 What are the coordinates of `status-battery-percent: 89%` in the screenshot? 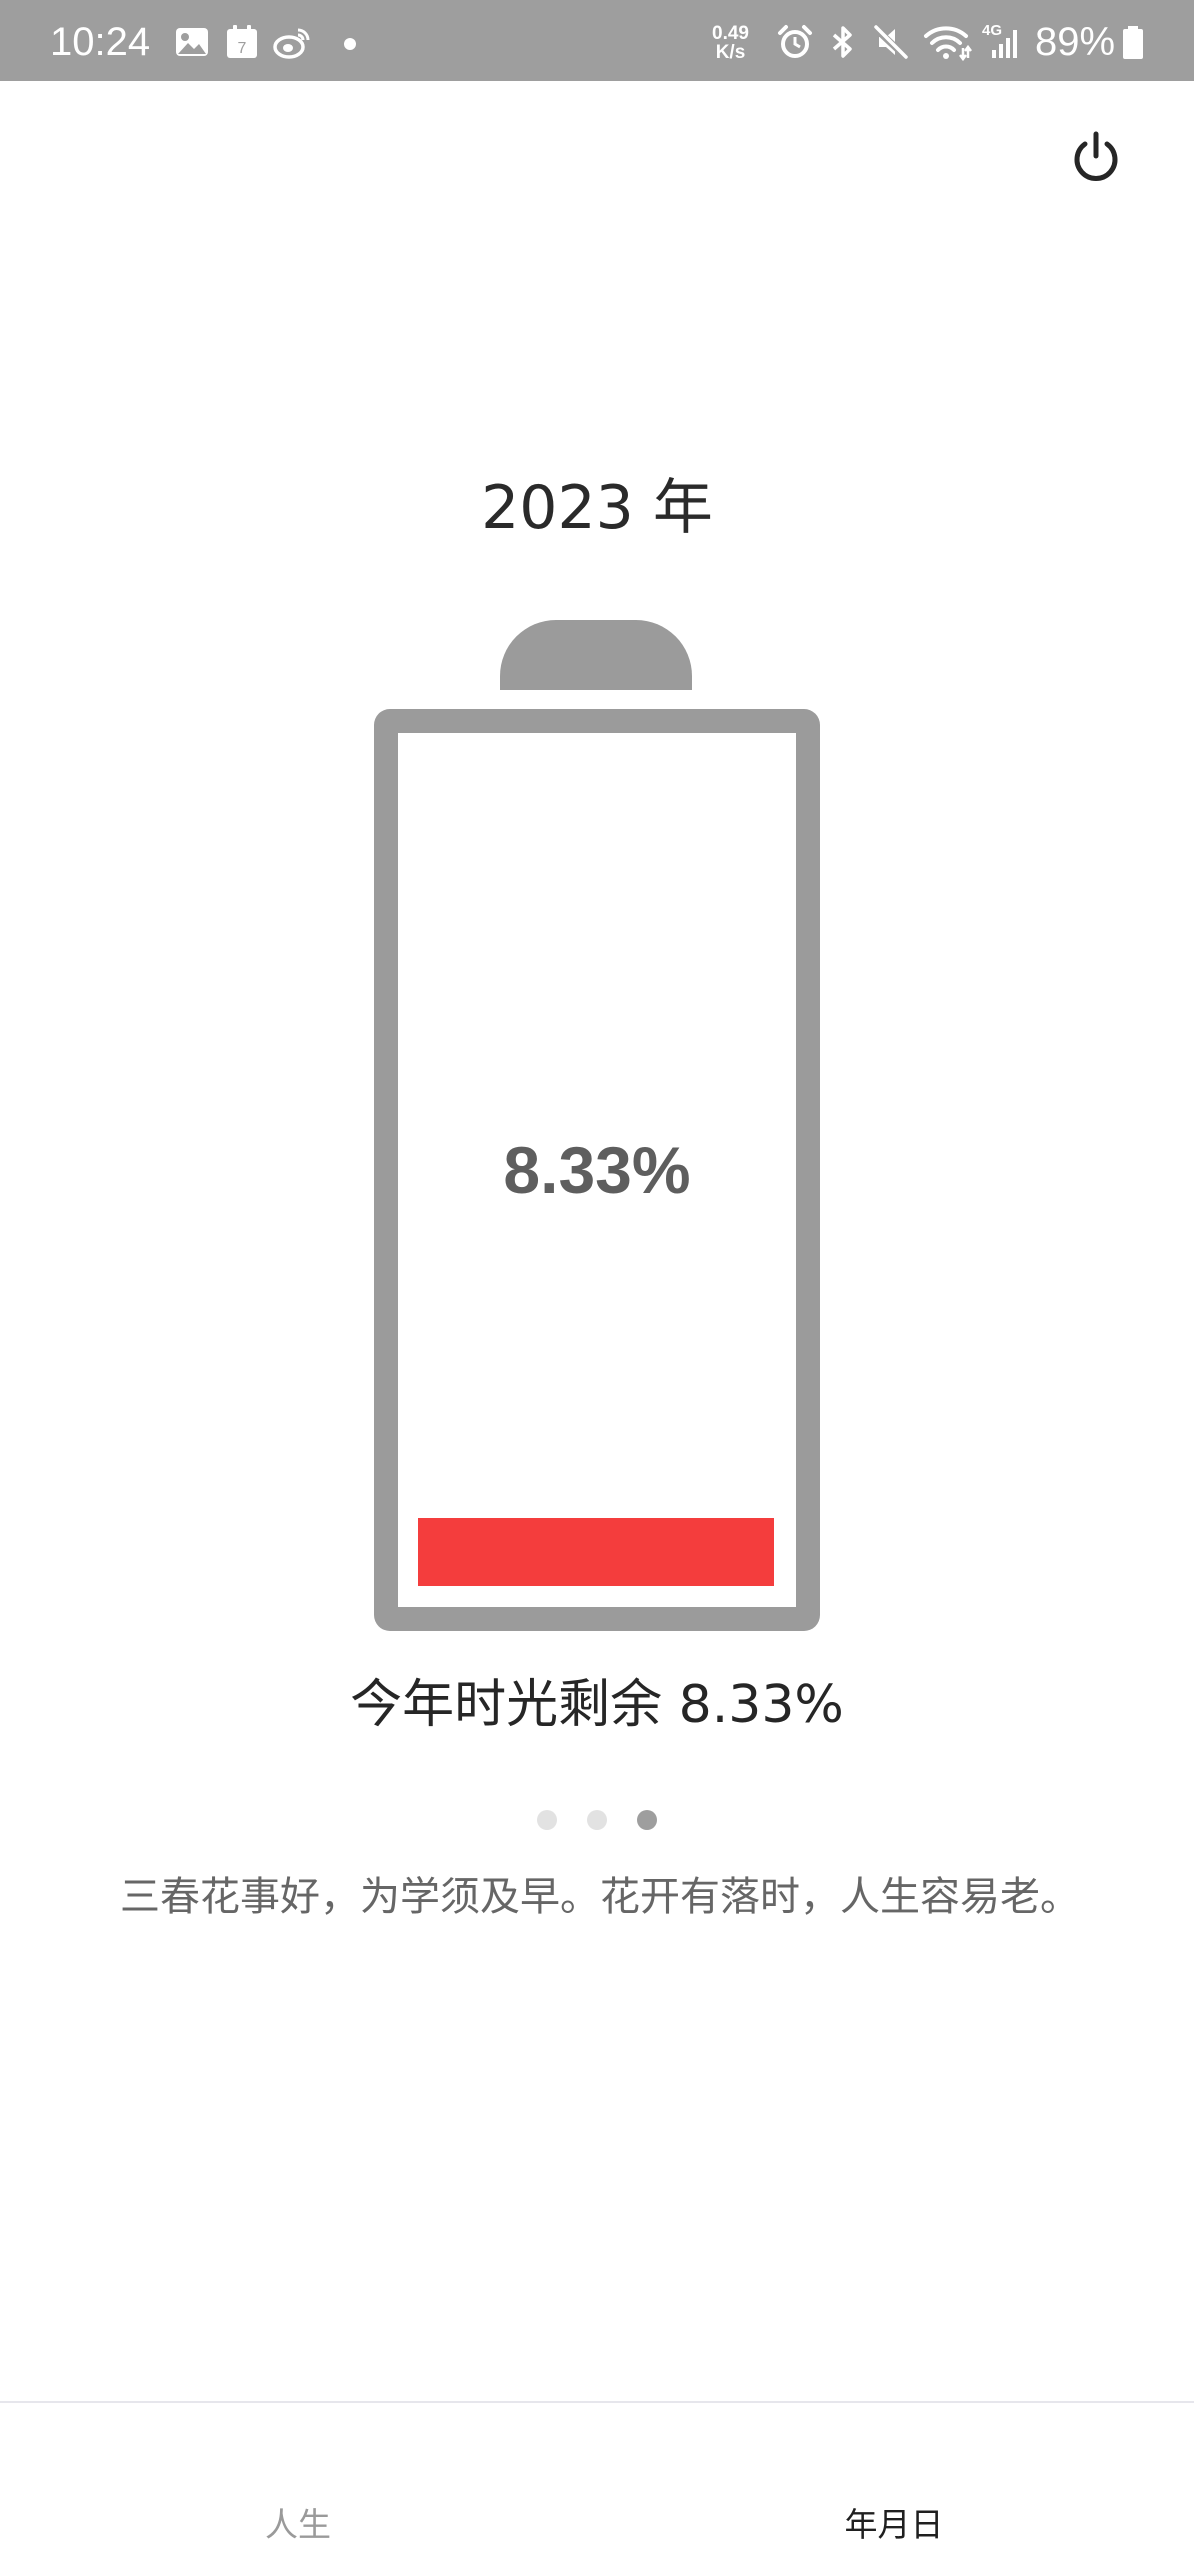 It's located at (1075, 42).